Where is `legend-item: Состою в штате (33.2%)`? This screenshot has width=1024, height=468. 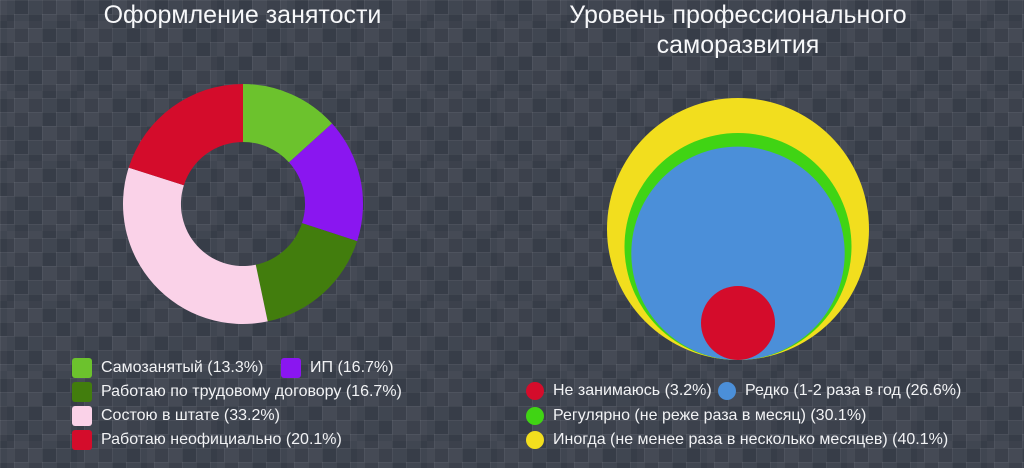 legend-item: Состою в штате (33.2%) is located at coordinates (176, 415).